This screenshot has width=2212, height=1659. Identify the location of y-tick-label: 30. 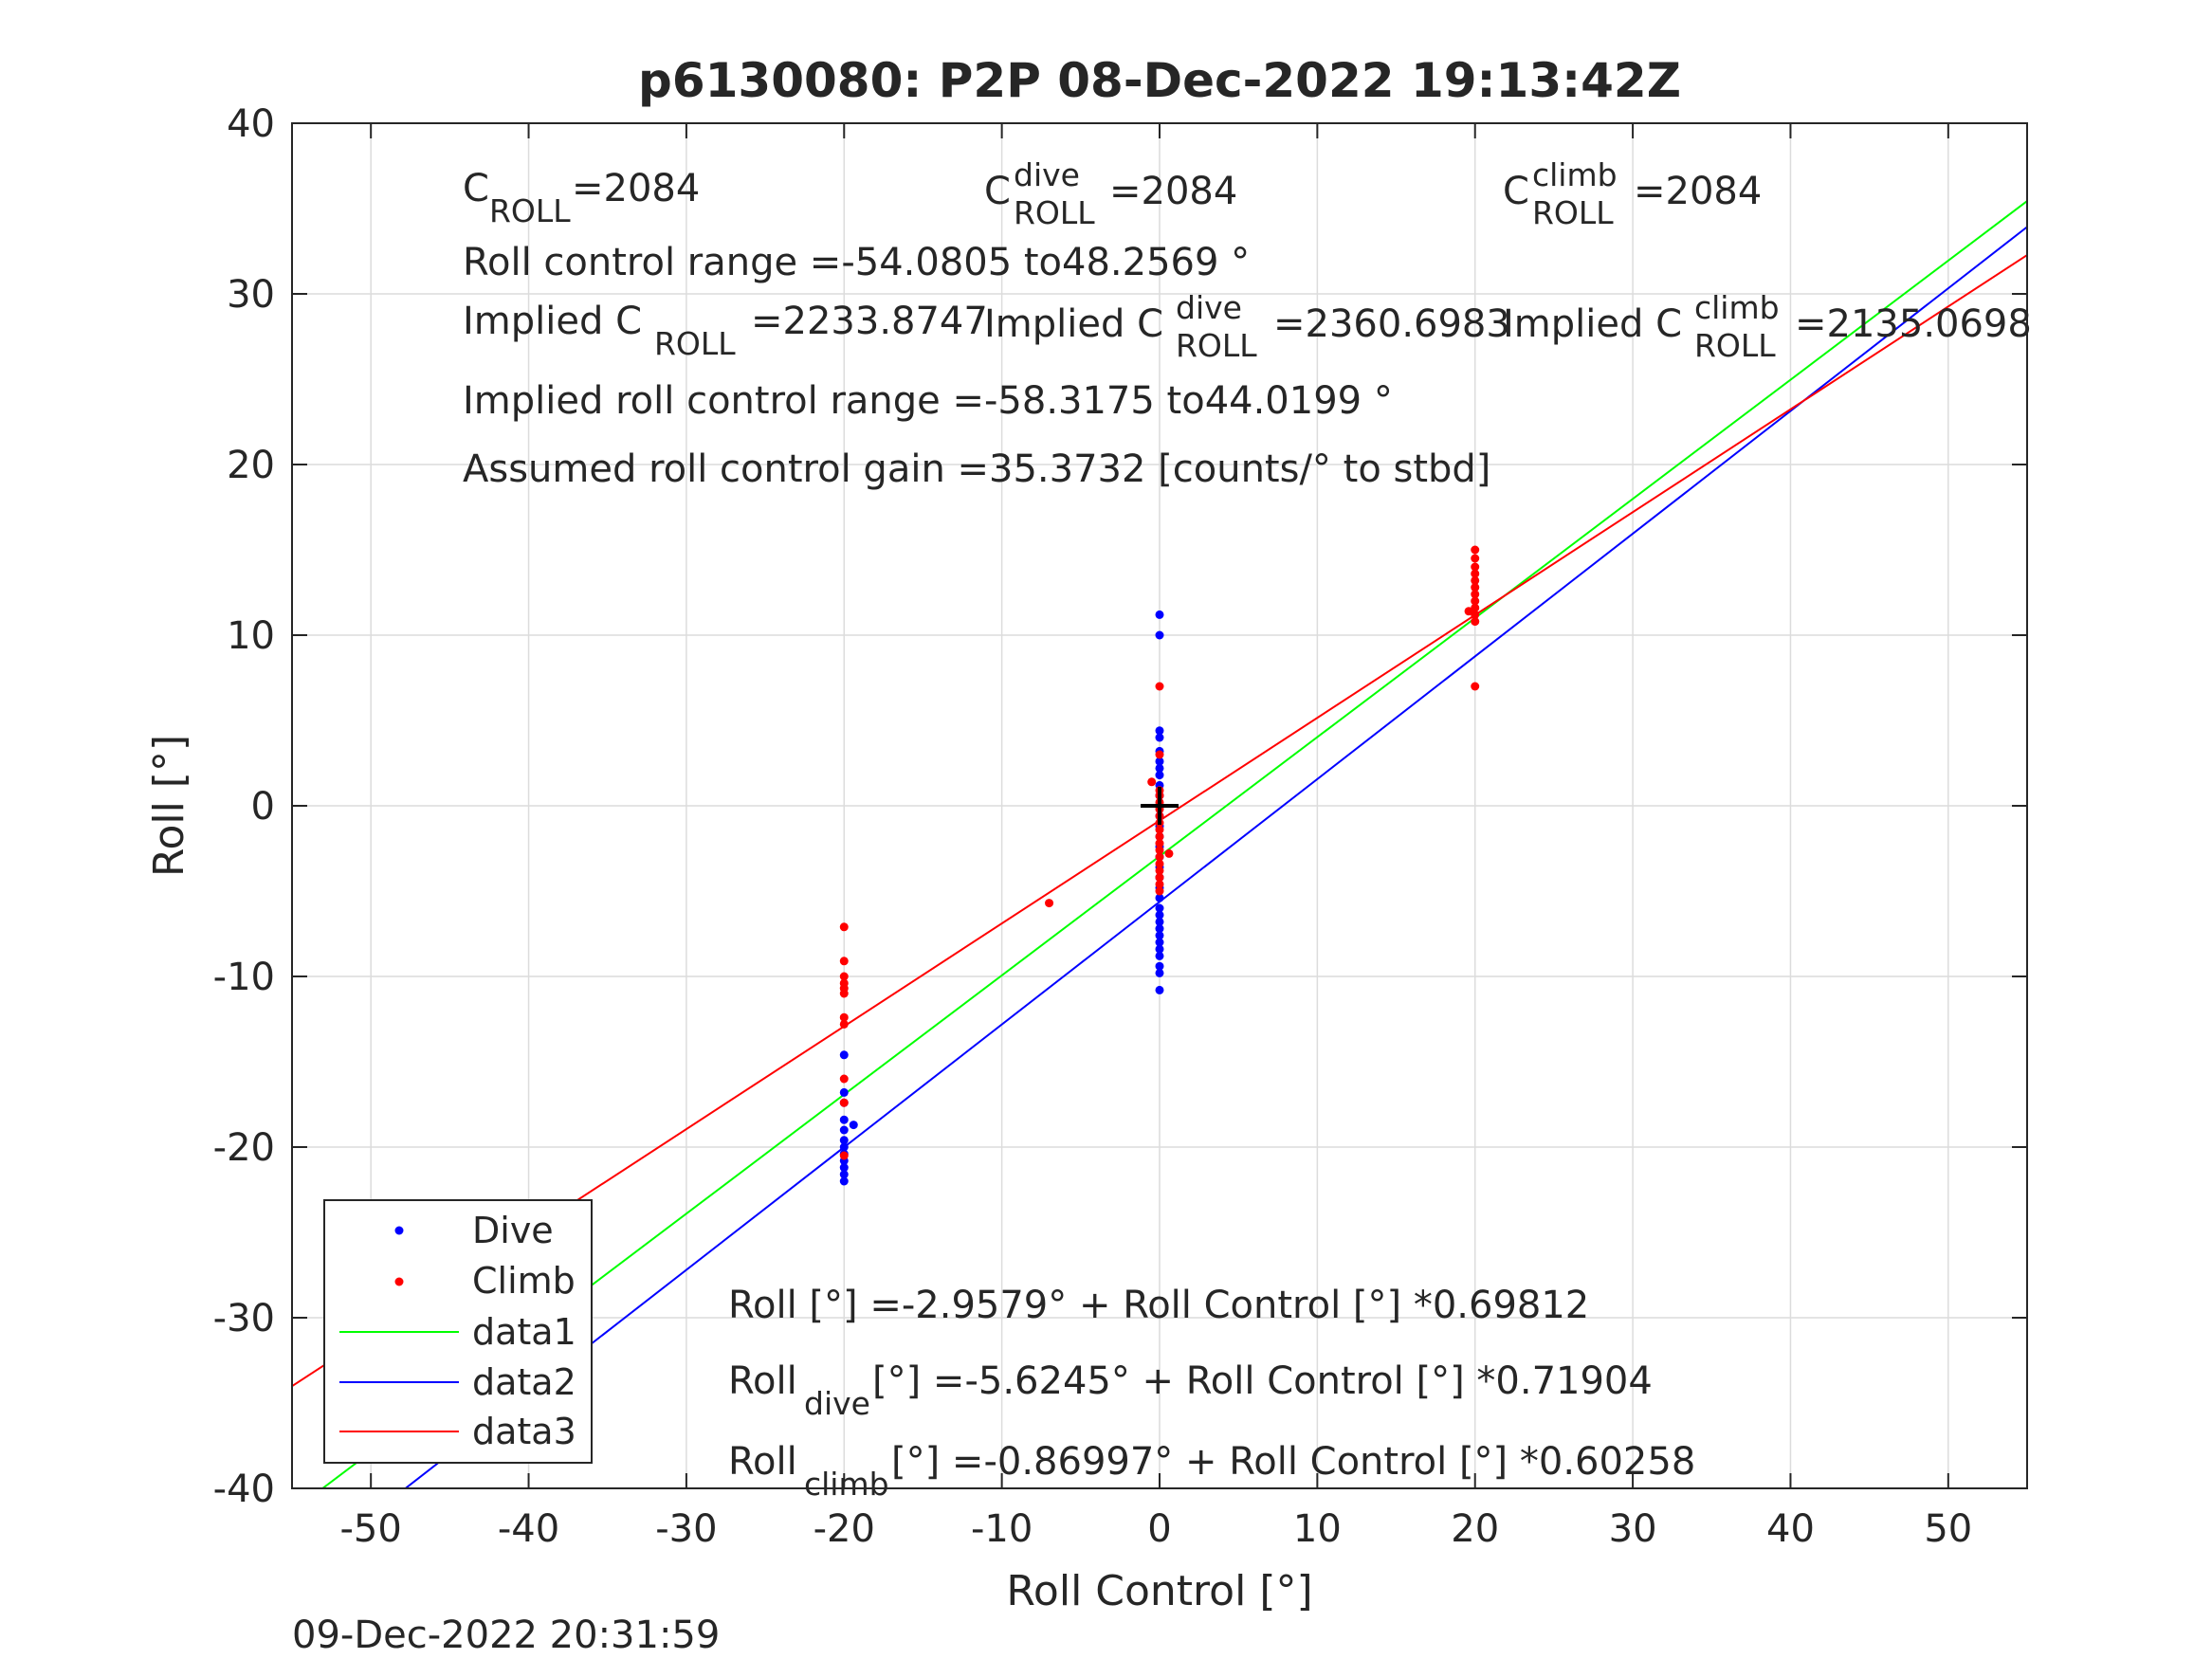
(251, 295).